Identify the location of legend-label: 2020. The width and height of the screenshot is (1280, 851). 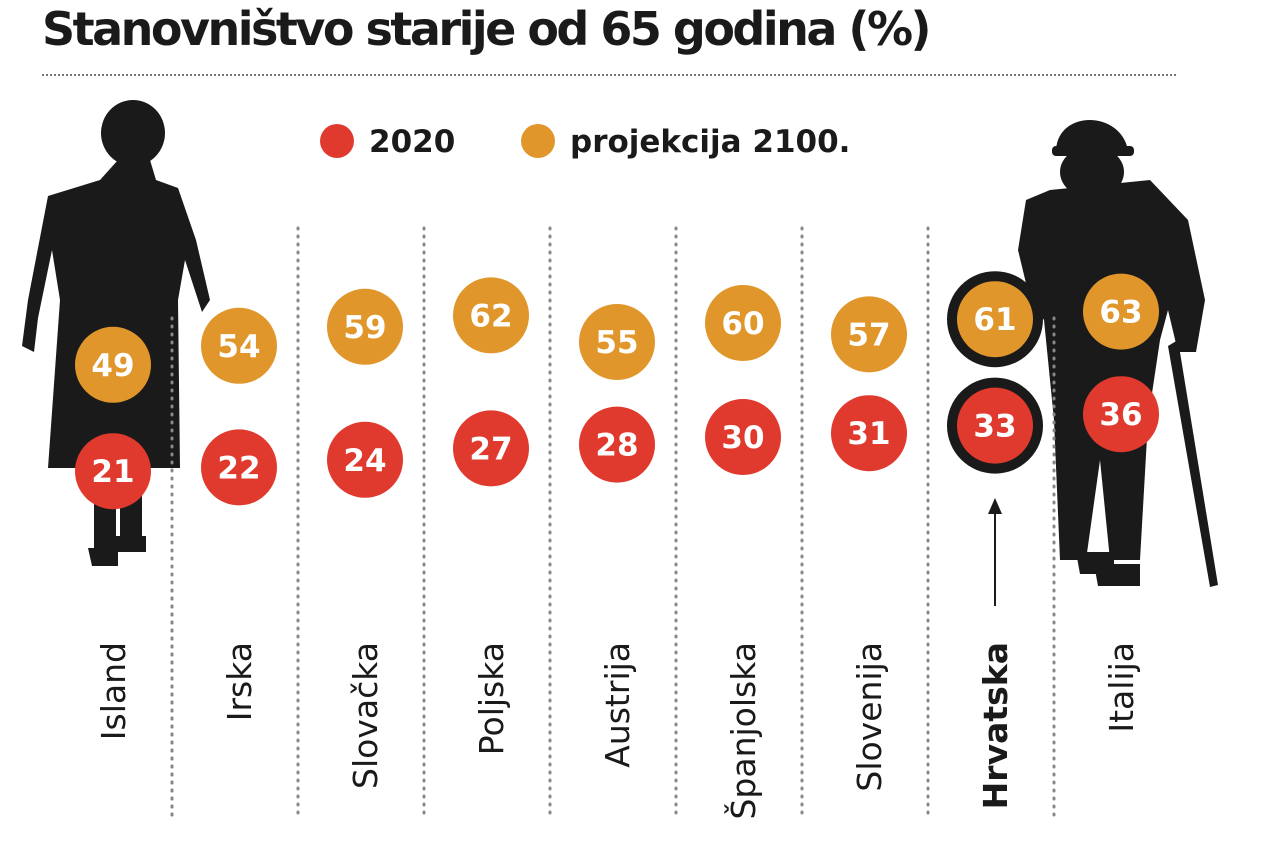
(412, 142).